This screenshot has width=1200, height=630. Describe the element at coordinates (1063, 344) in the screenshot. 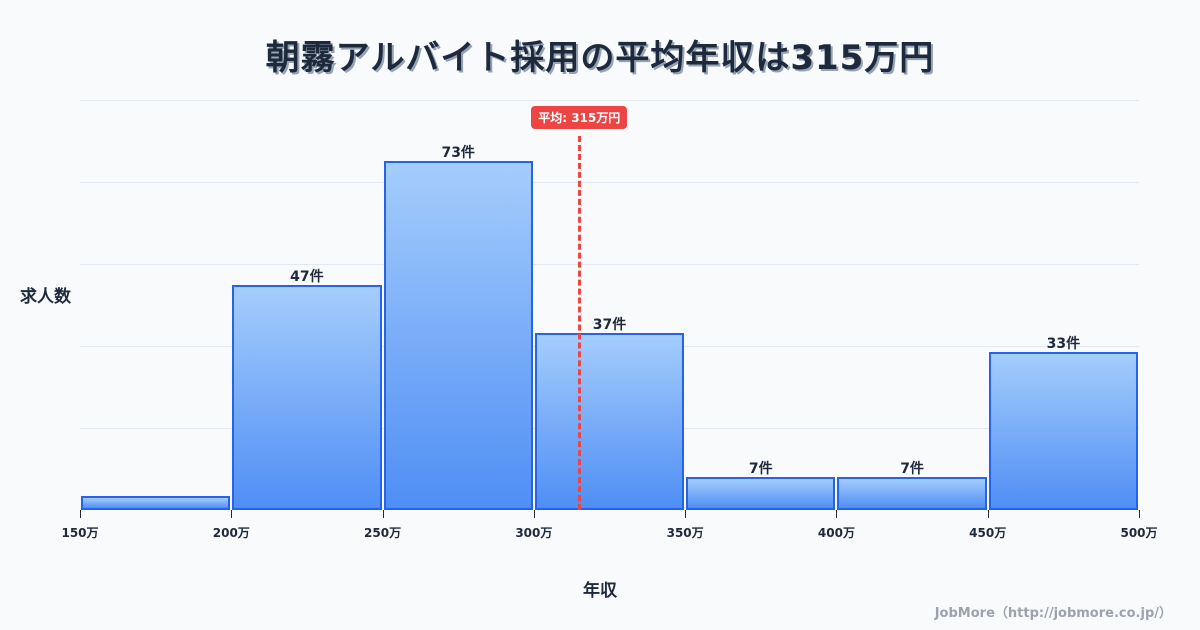

I see `bar-value-label: 33件` at that location.